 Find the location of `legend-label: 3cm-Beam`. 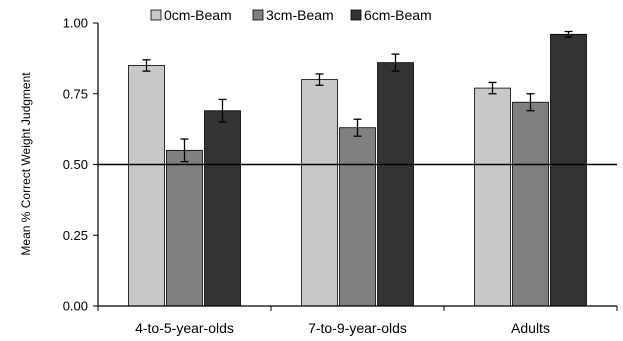

legend-label: 3cm-Beam is located at coordinates (300, 15).